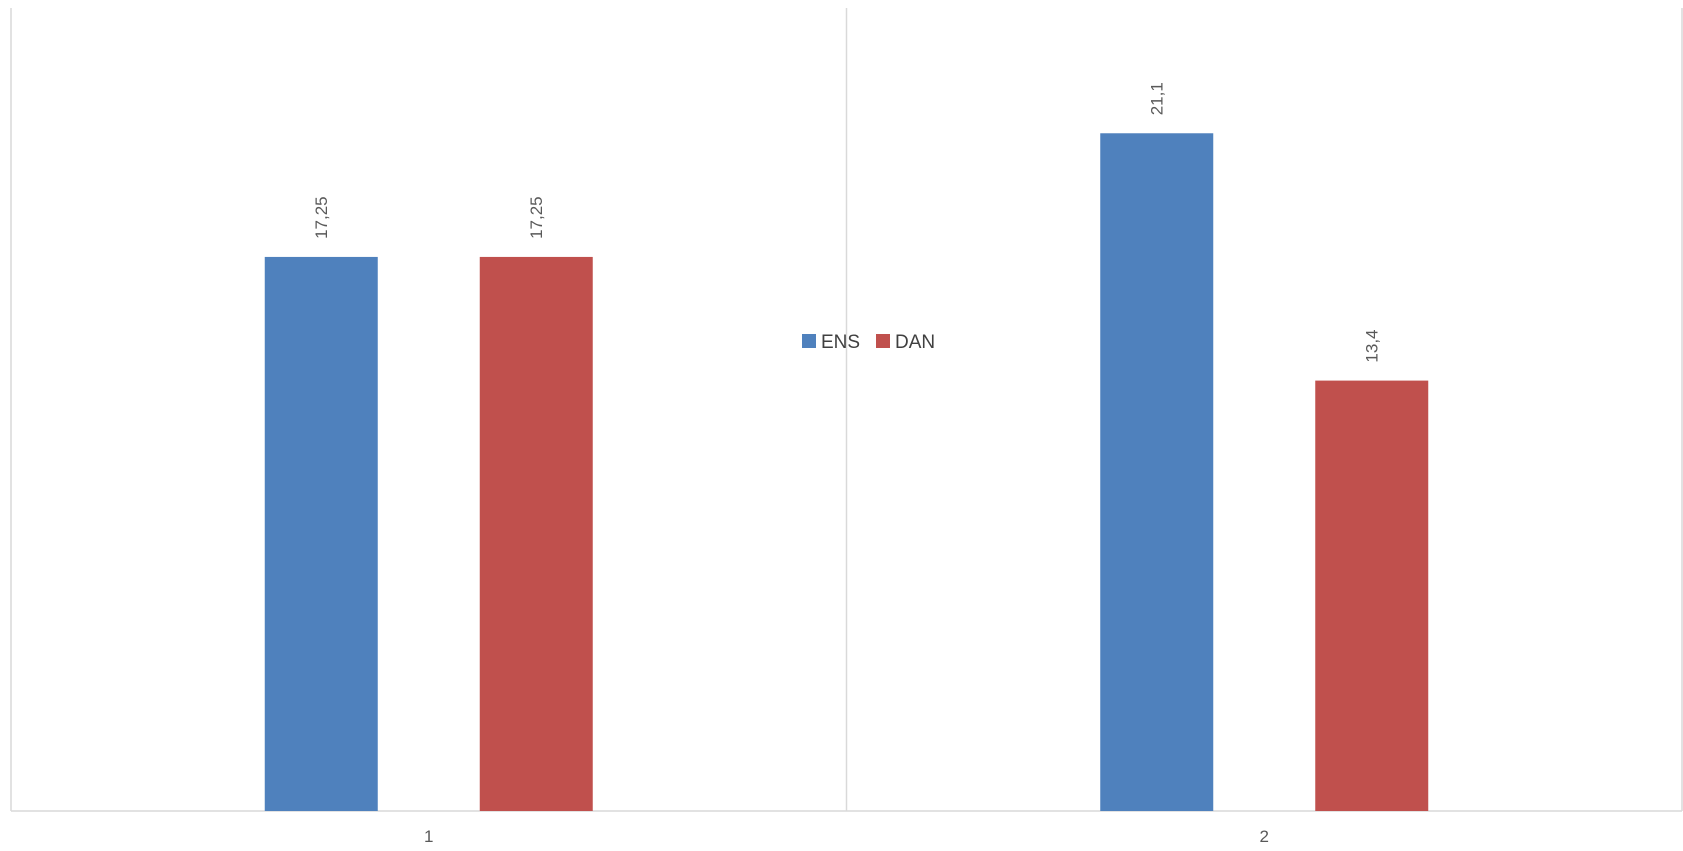 This screenshot has height=851, width=1683. What do you see at coordinates (536, 217) in the screenshot?
I see `data-label-dan-1: 17,25` at bounding box center [536, 217].